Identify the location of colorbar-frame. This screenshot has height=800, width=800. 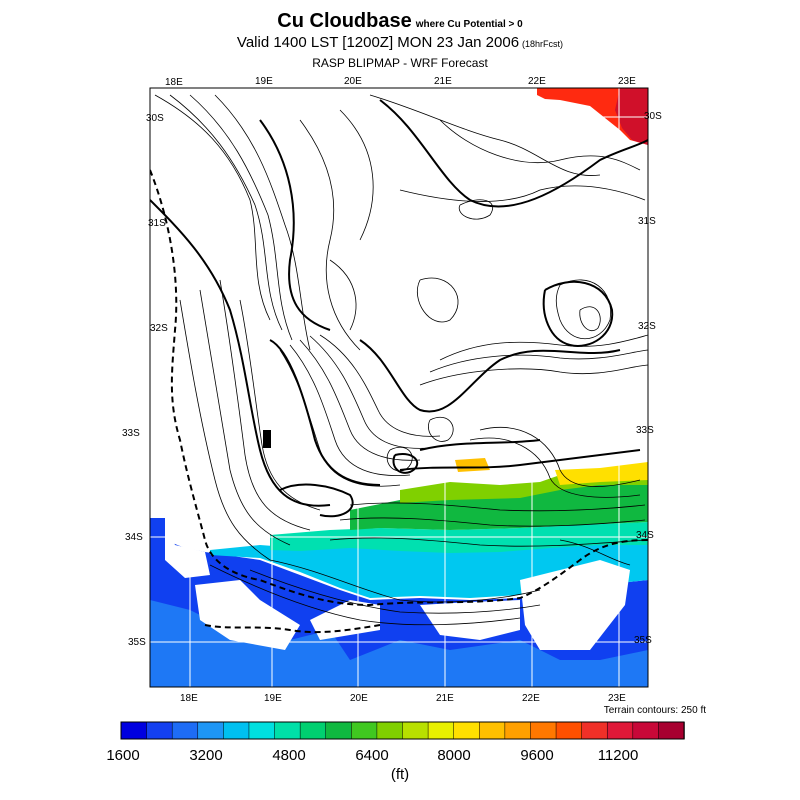
(402, 730).